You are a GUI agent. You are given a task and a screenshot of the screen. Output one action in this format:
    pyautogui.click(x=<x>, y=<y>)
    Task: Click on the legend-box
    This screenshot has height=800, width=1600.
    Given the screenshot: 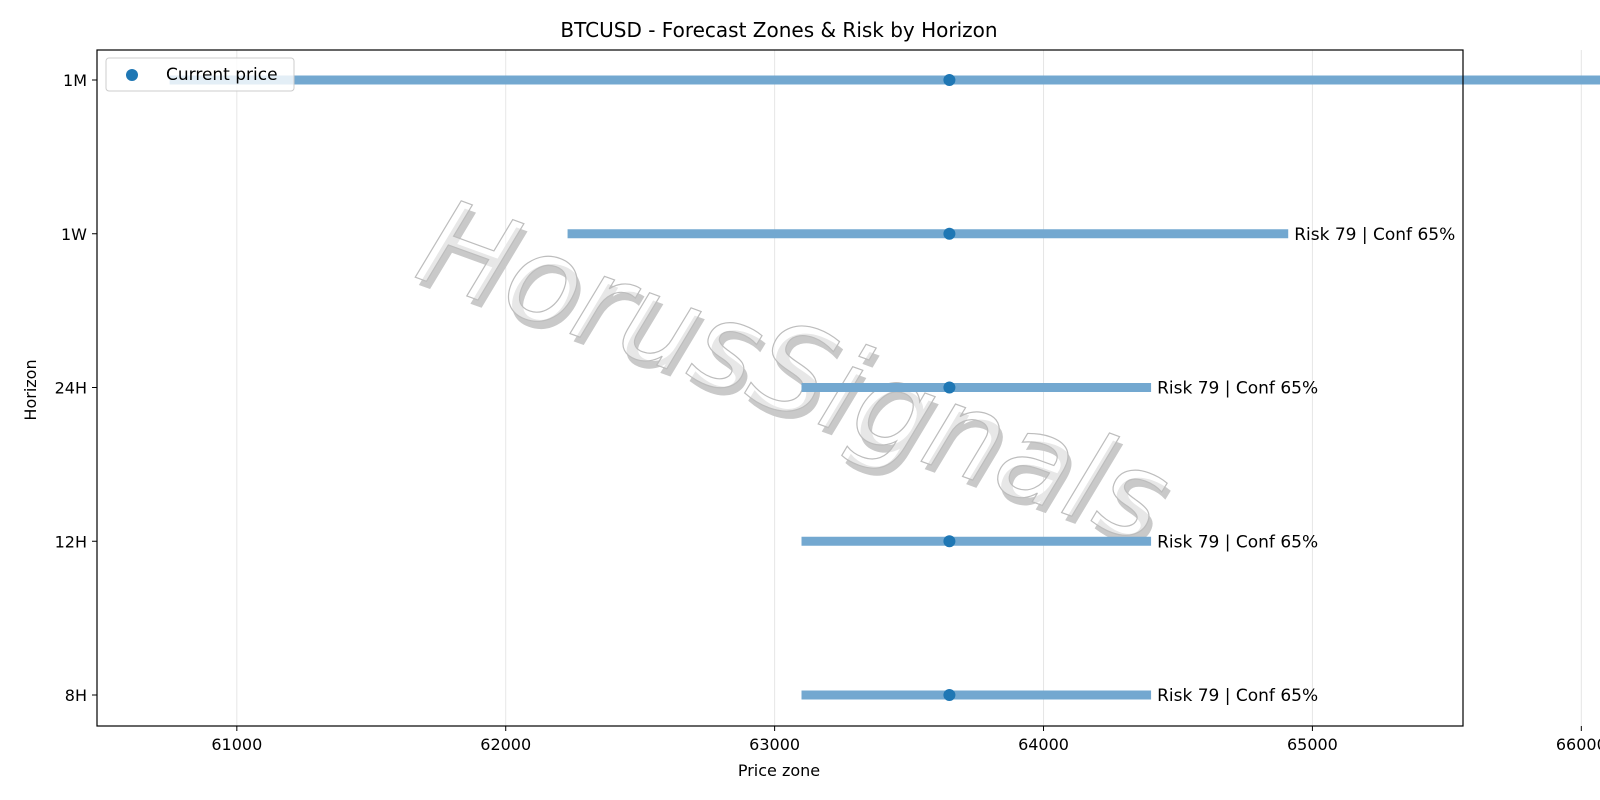 What is the action you would take?
    pyautogui.click(x=200, y=74)
    